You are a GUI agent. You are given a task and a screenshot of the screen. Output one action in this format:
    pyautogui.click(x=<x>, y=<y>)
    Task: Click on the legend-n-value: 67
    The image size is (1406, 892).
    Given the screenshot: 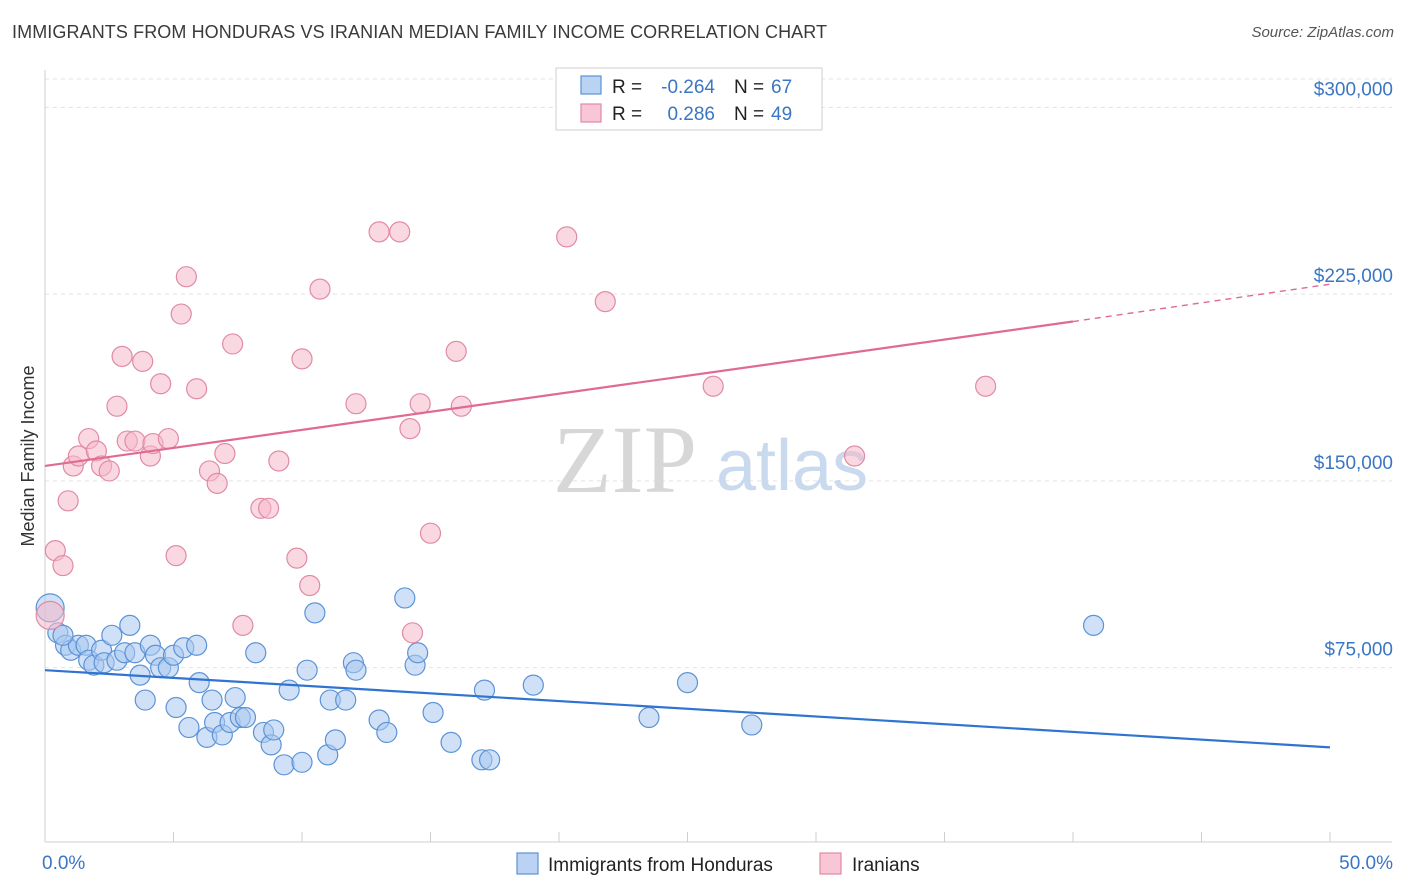 What is the action you would take?
    pyautogui.click(x=781, y=87)
    